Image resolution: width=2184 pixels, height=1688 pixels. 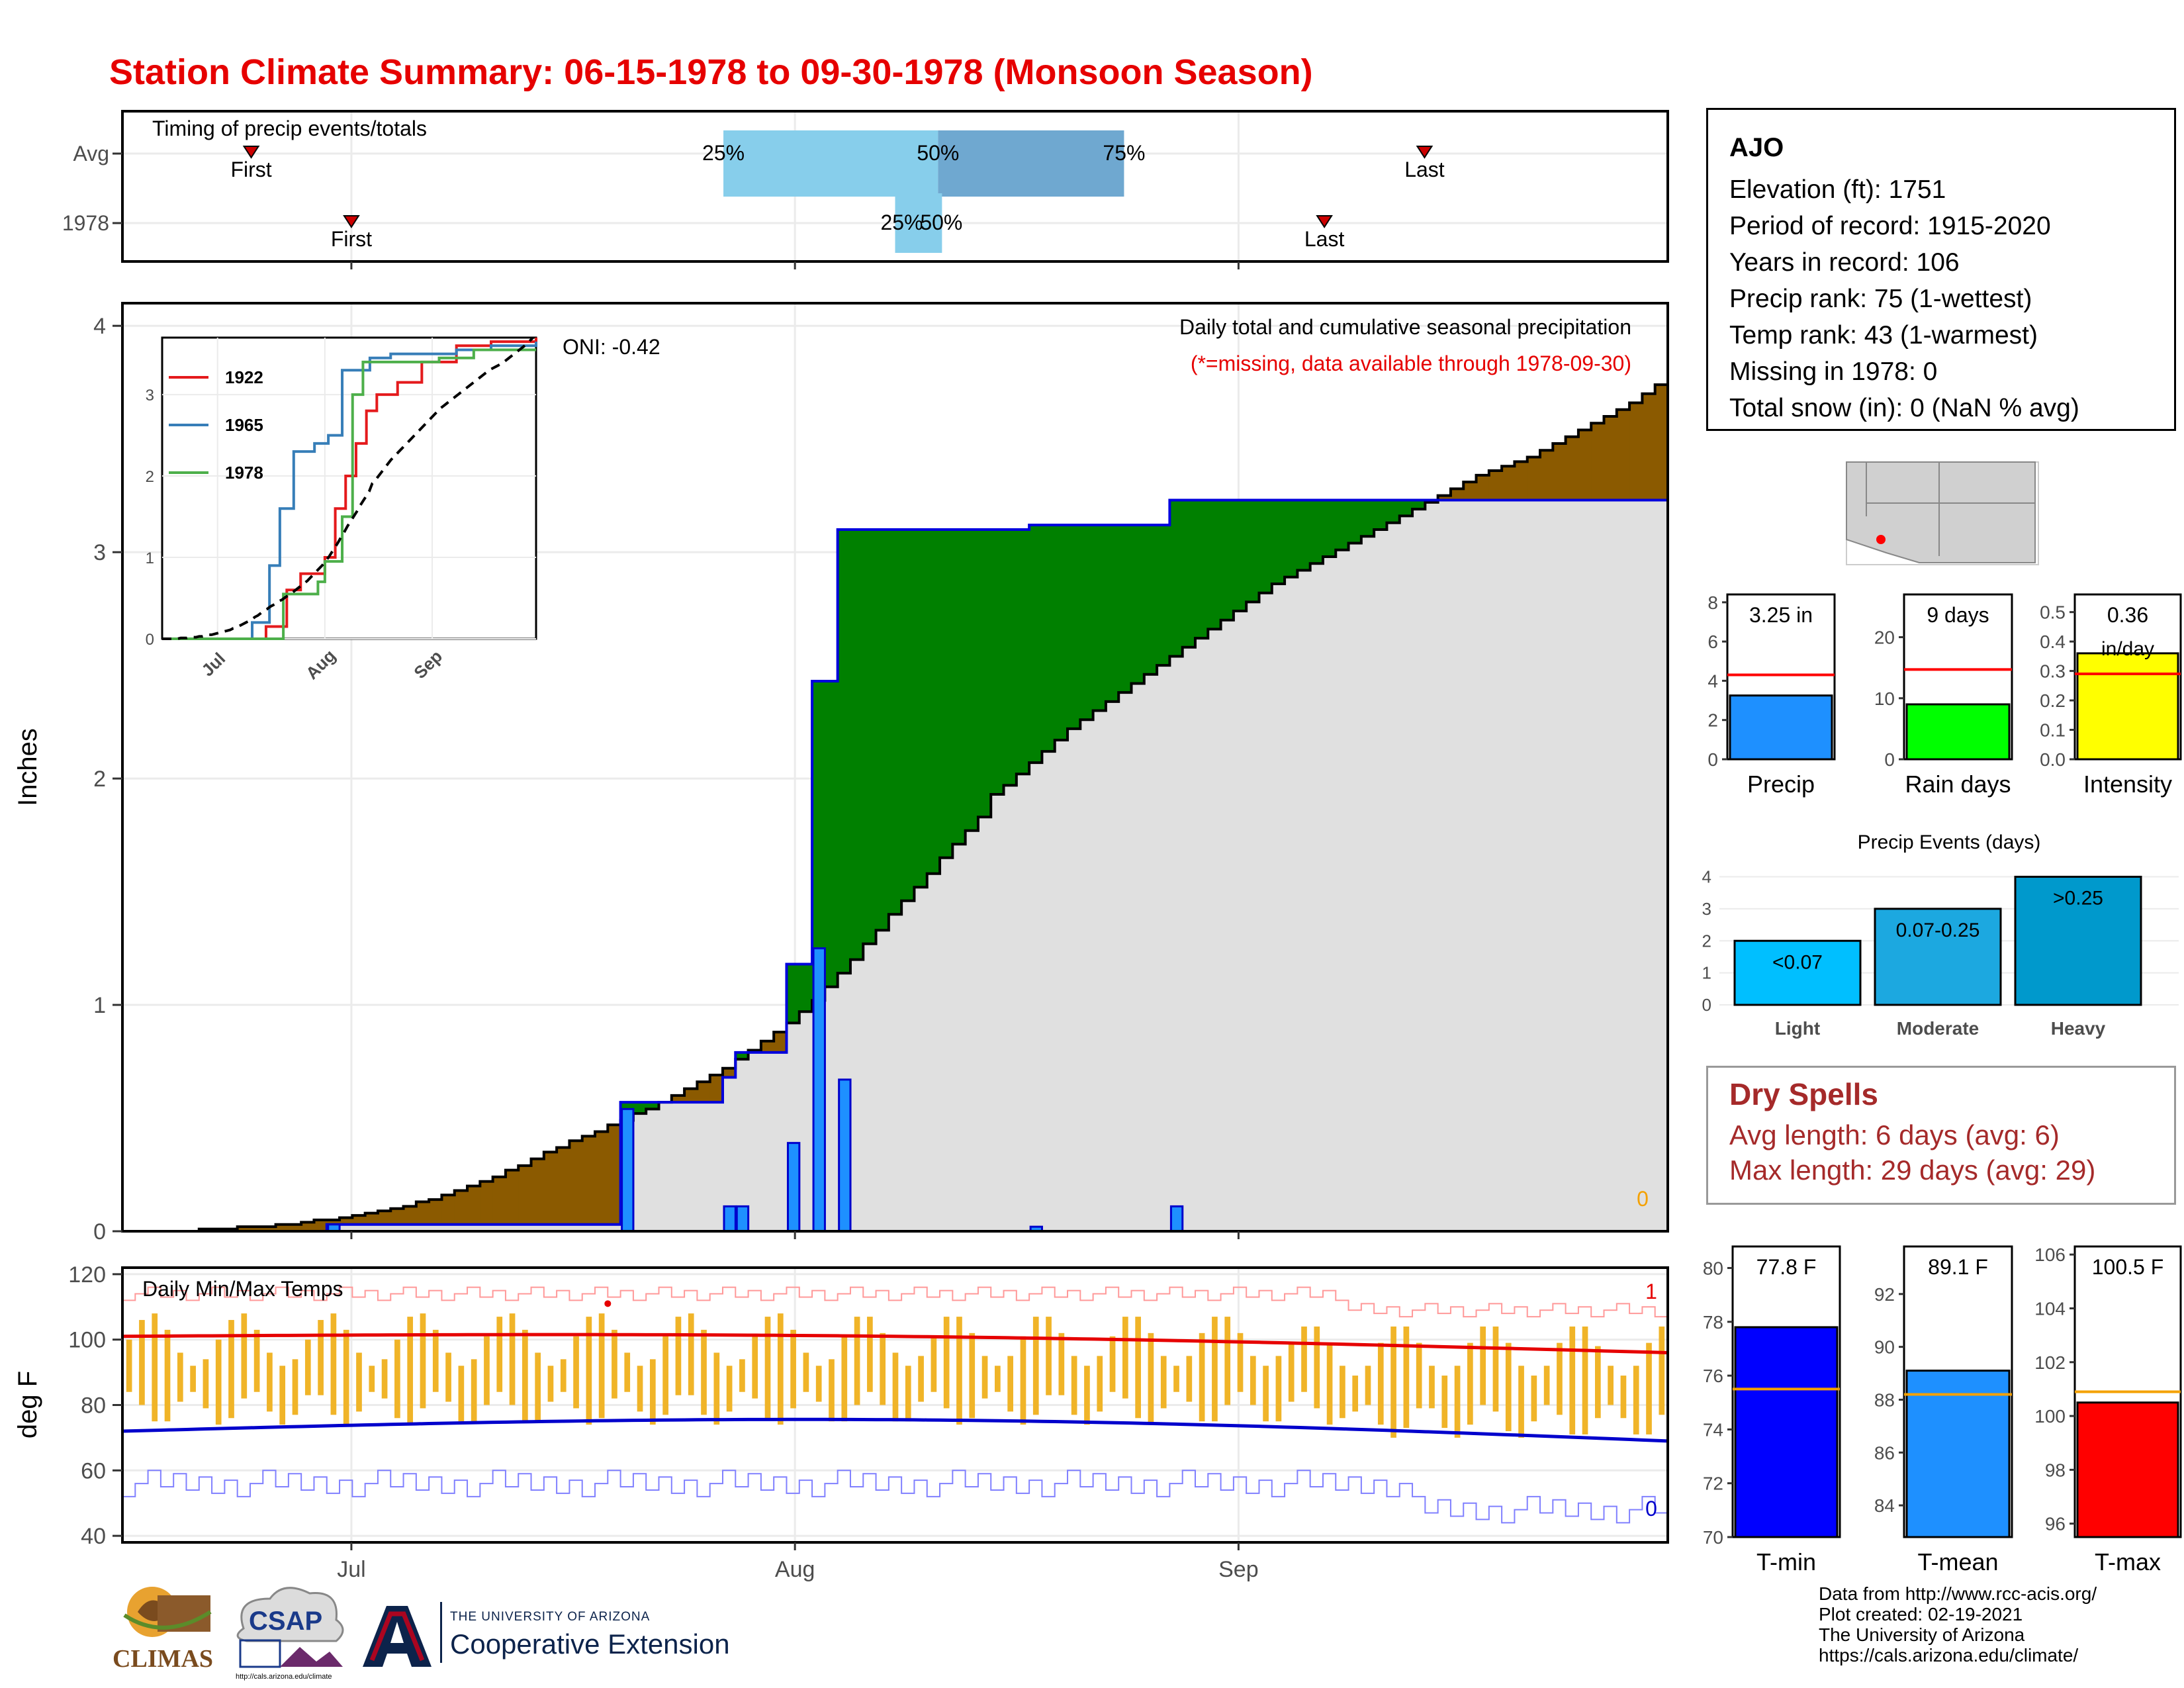 I want to click on inset-avg-line, so click(x=348, y=488).